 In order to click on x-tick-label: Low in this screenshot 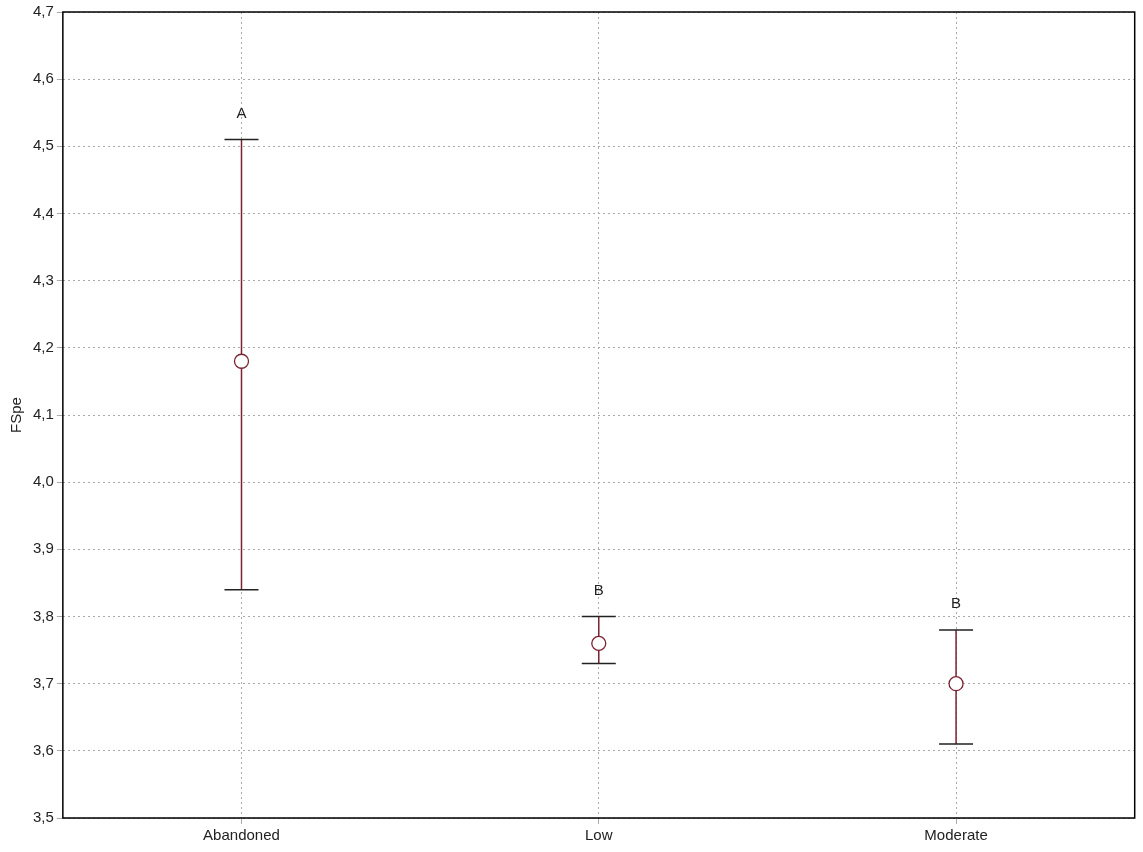, I will do `click(599, 835)`.